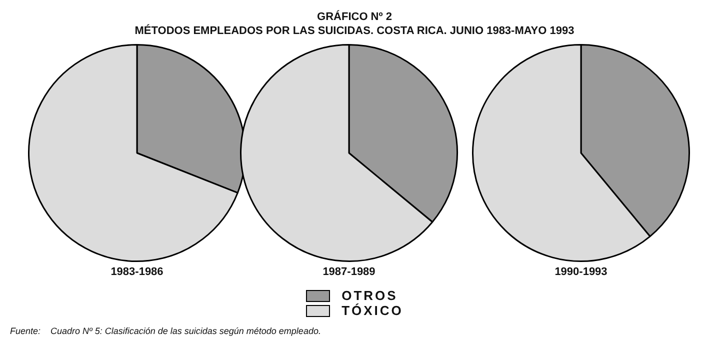  Describe the element at coordinates (373, 310) in the screenshot. I see `legend-label: TÓXICO` at that location.